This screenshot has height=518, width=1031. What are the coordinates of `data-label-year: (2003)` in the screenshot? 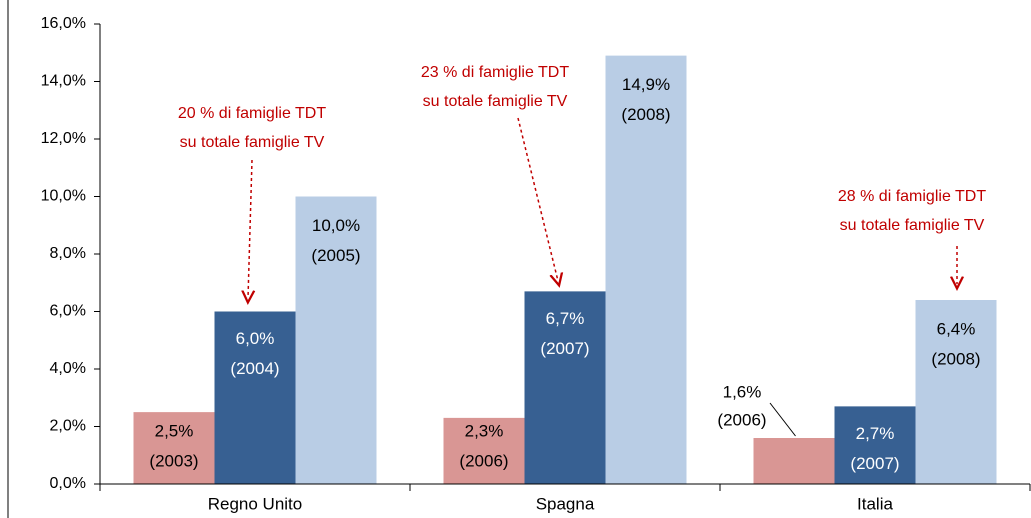 It's located at (173, 460).